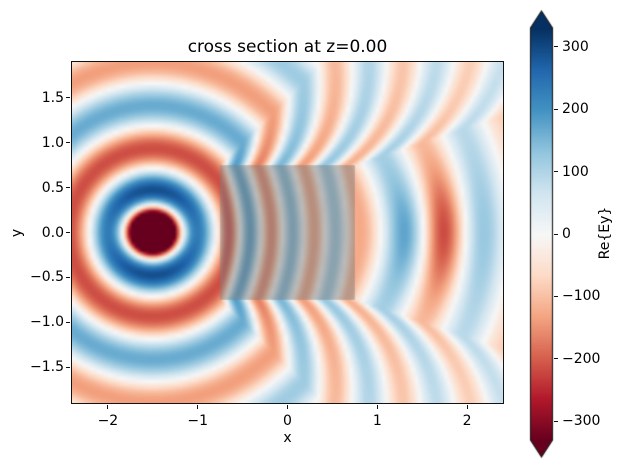 The image size is (630, 469). What do you see at coordinates (467, 421) in the screenshot?
I see `x-tick-label: 2` at bounding box center [467, 421].